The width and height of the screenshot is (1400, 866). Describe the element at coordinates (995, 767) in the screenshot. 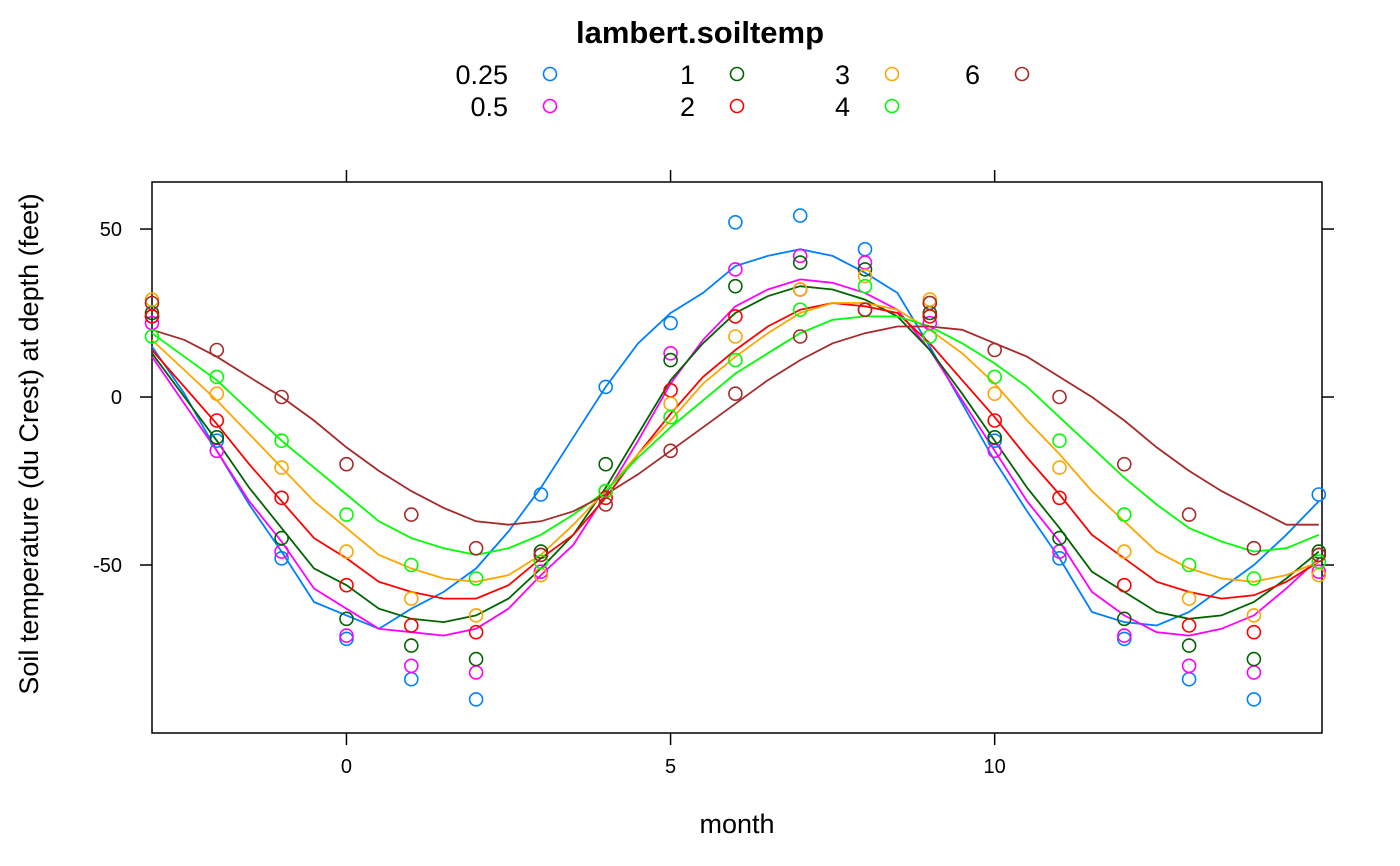

I see `x-tick-label: 10` at that location.